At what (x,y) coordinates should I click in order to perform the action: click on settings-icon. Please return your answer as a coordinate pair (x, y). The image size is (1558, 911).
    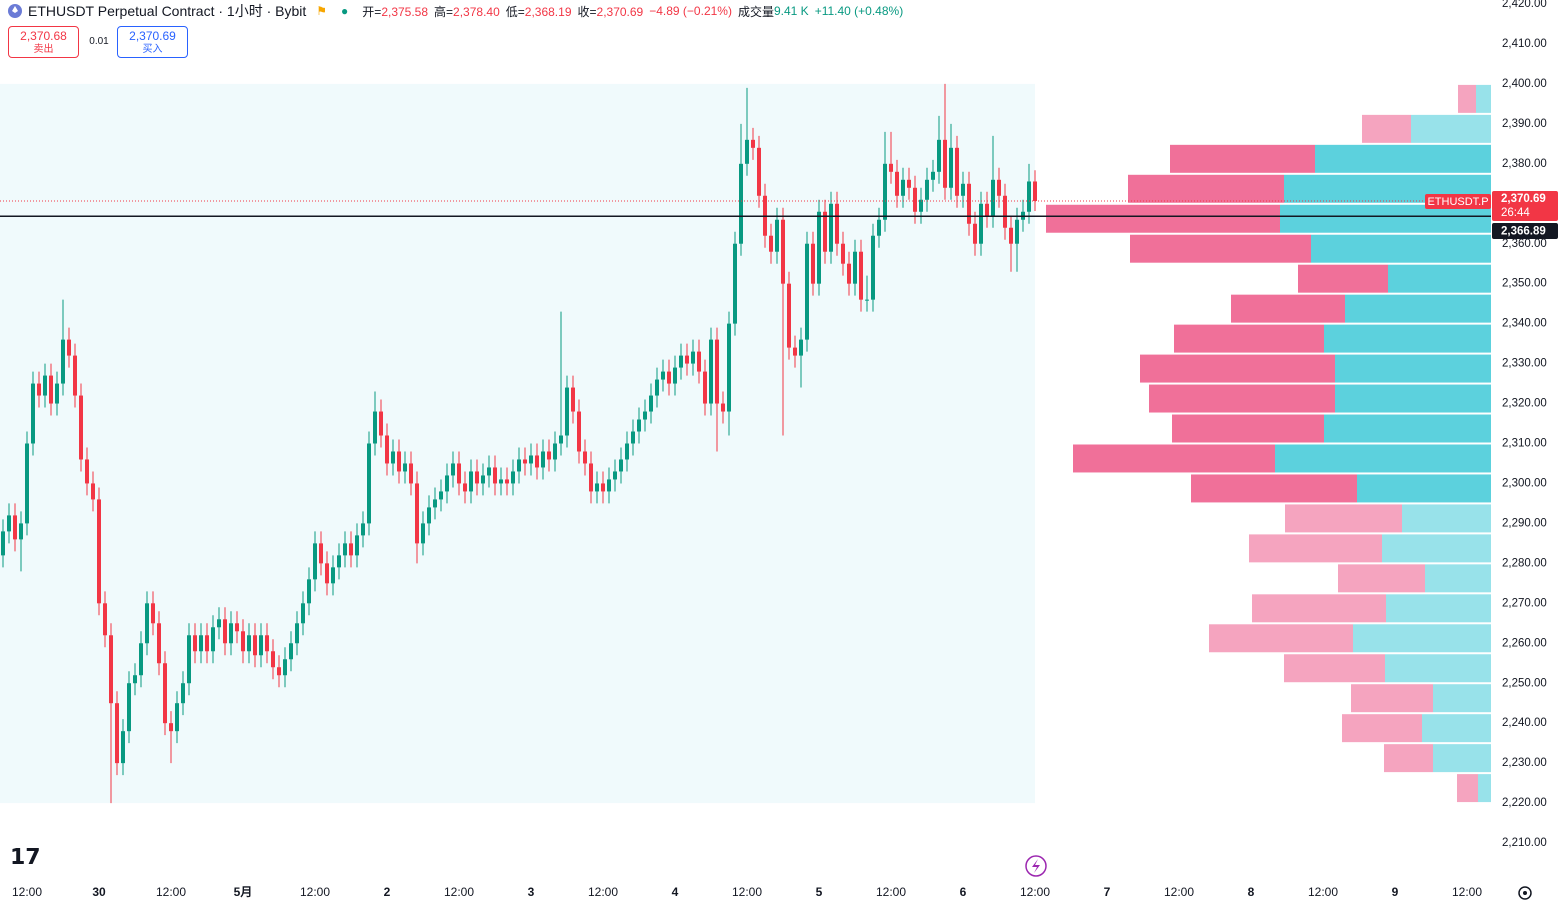
    Looking at the image, I should click on (1525, 893).